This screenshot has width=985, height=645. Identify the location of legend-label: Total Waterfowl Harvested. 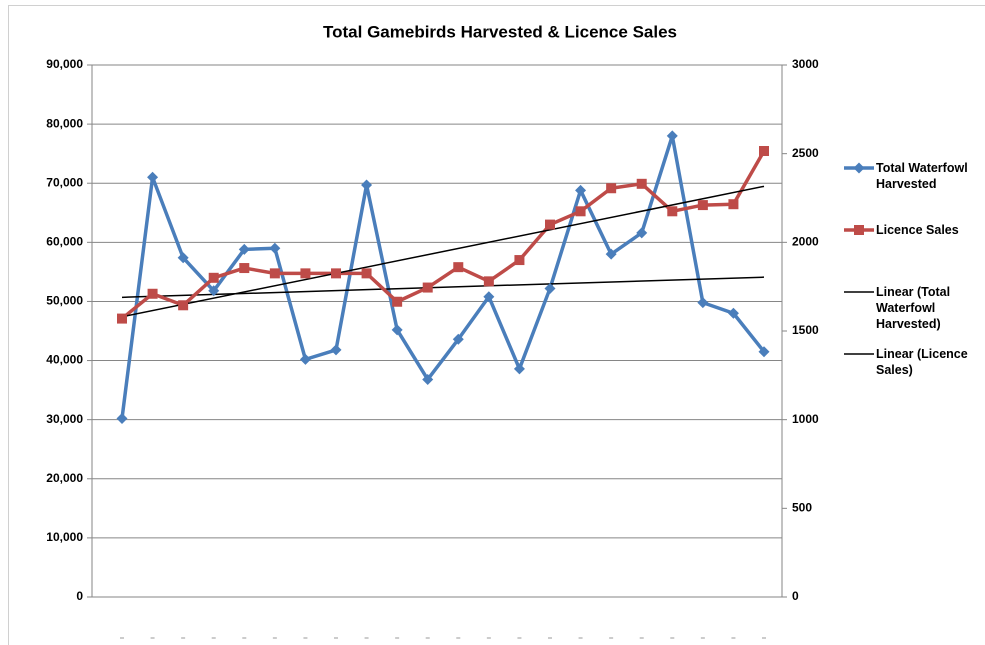
(922, 176).